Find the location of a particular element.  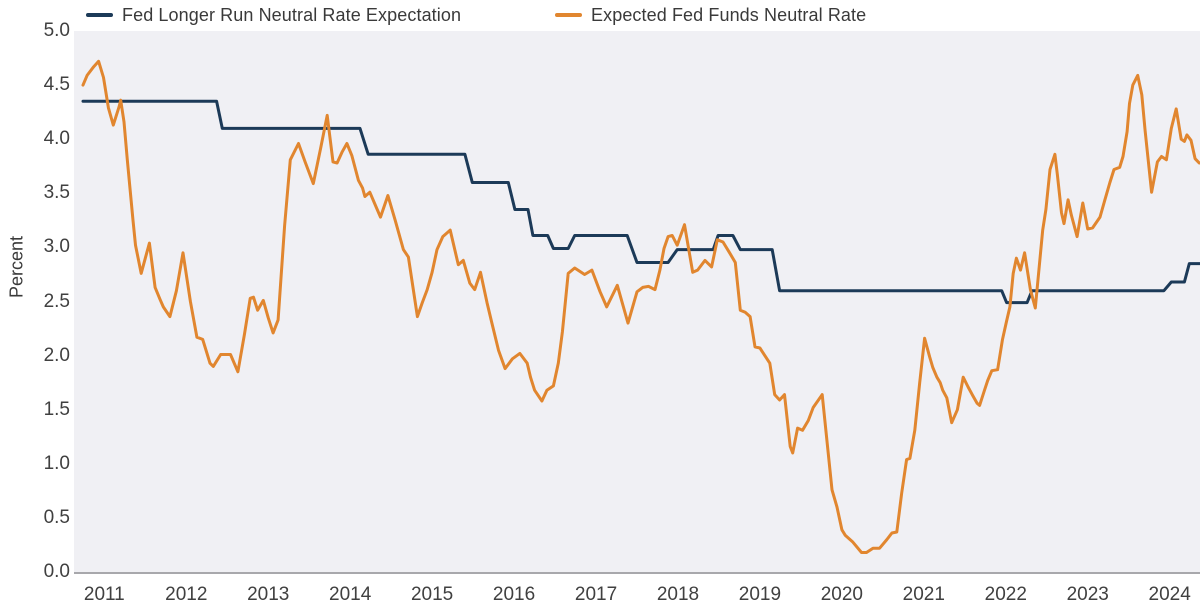

x-tick-2015: 2015 is located at coordinates (432, 594).